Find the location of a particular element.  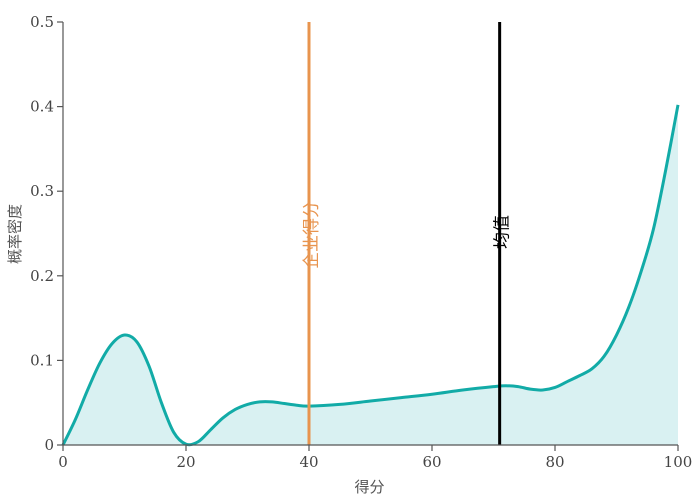

annotation-label-mean: 均值 is located at coordinates (503, 232).